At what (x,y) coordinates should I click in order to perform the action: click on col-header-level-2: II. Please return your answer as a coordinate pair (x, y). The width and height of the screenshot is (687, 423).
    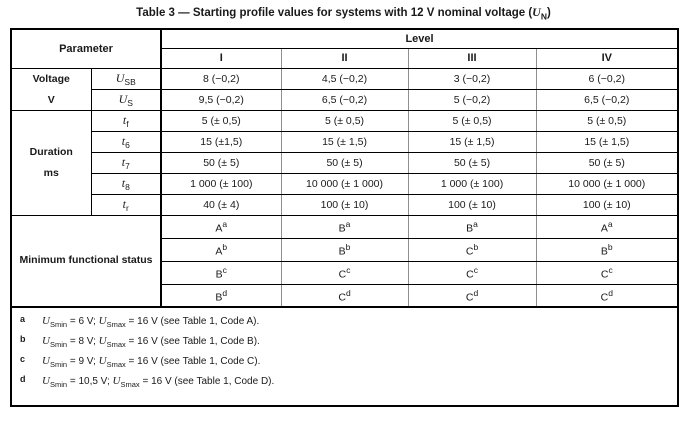
    Looking at the image, I should click on (344, 58).